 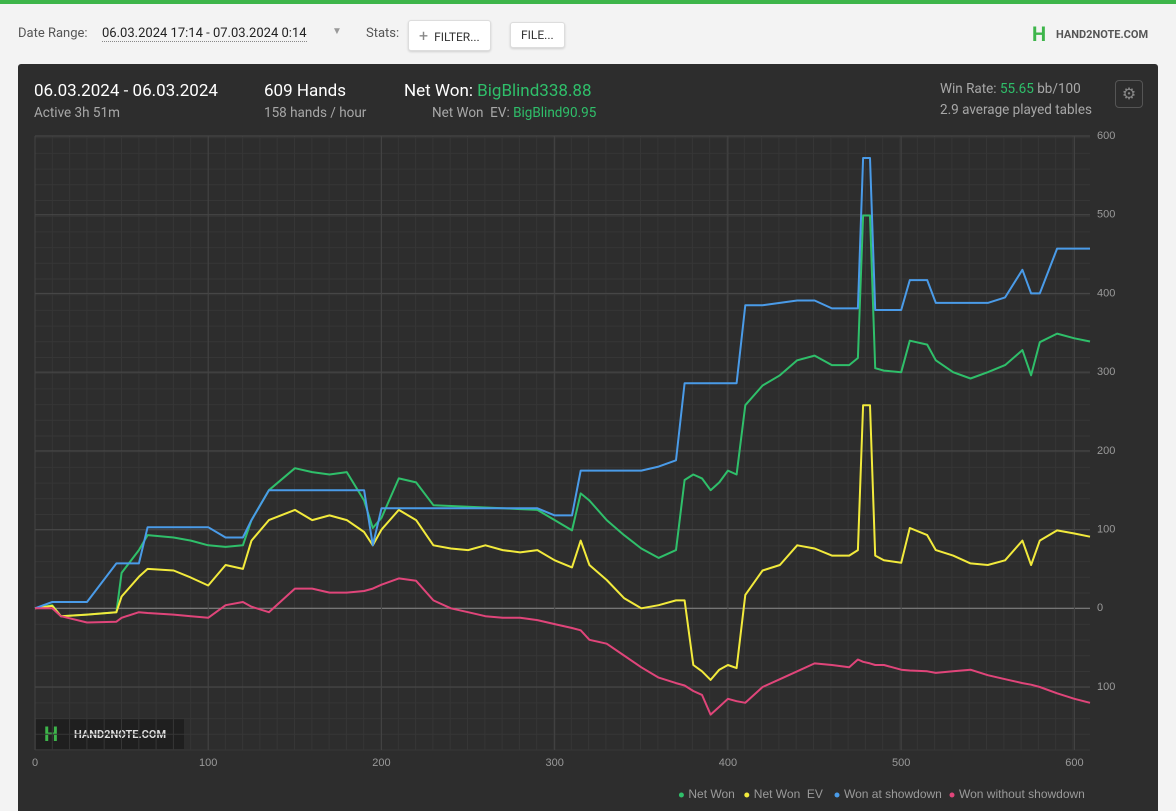 What do you see at coordinates (555, 763) in the screenshot?
I see `x-tick-label: 300` at bounding box center [555, 763].